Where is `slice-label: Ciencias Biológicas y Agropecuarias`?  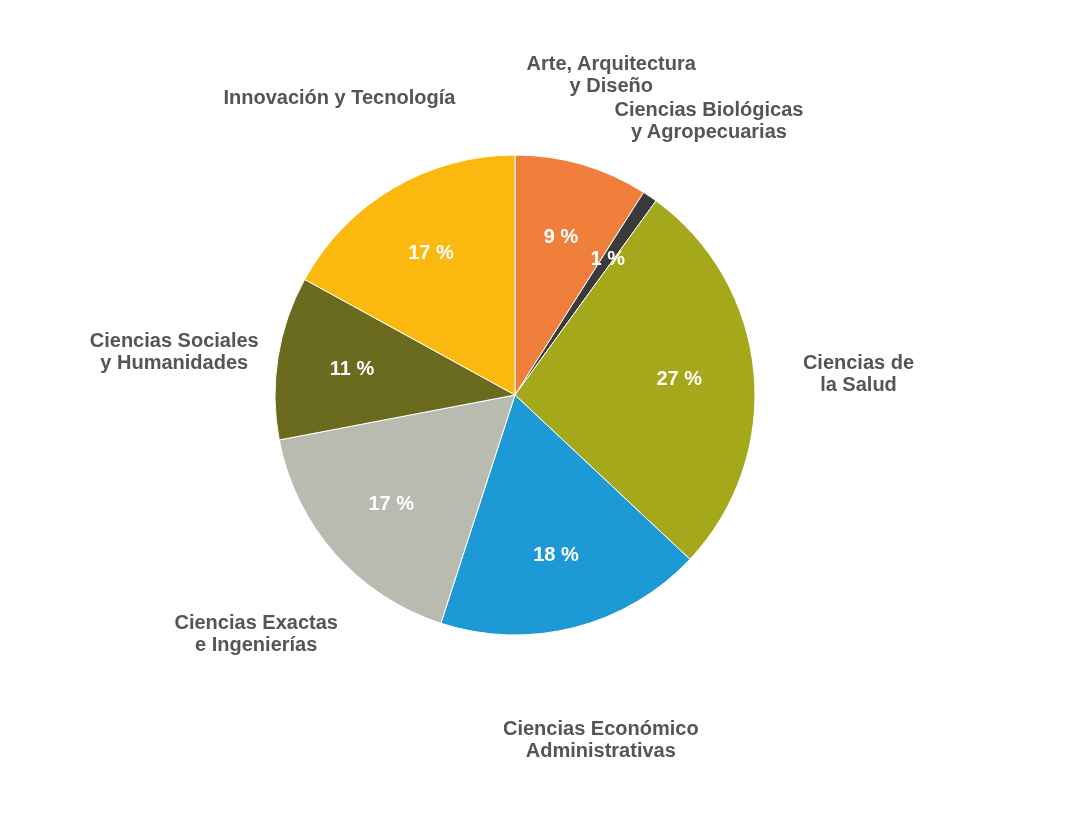 slice-label: Ciencias Biológicas y Agropecuarias is located at coordinates (709, 119).